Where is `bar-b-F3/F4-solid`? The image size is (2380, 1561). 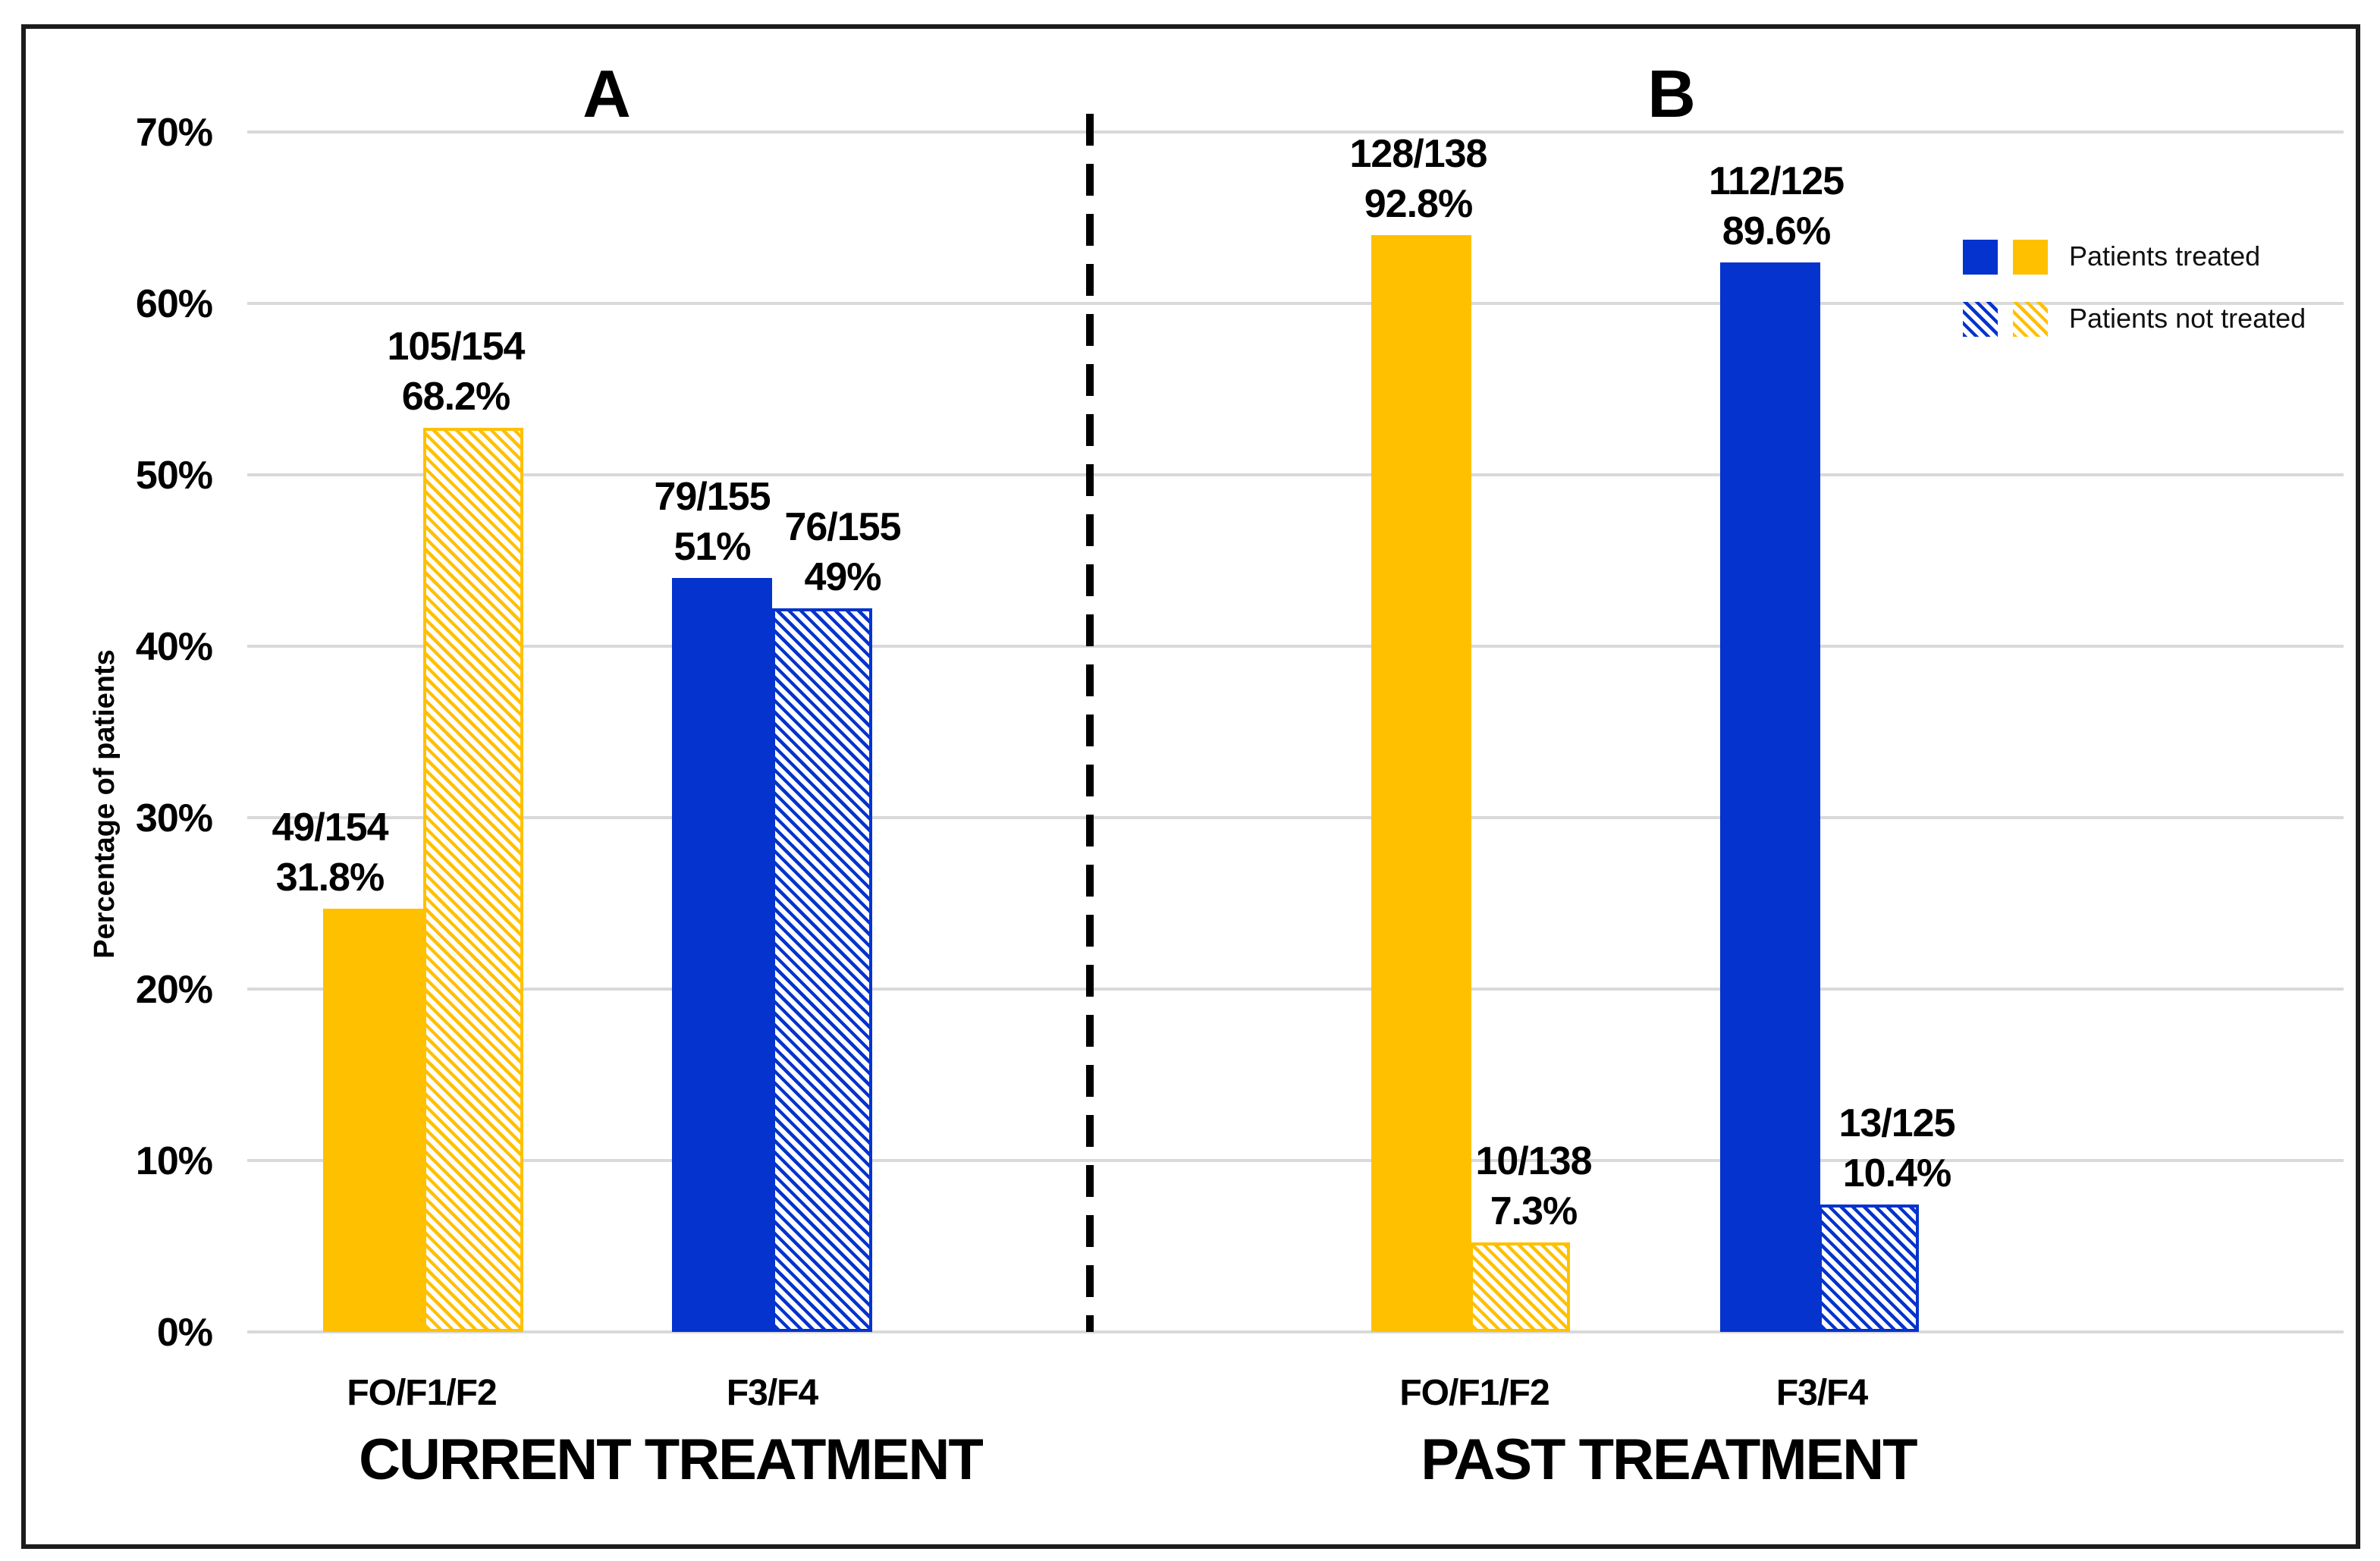 bar-b-F3/F4-solid is located at coordinates (1770, 797).